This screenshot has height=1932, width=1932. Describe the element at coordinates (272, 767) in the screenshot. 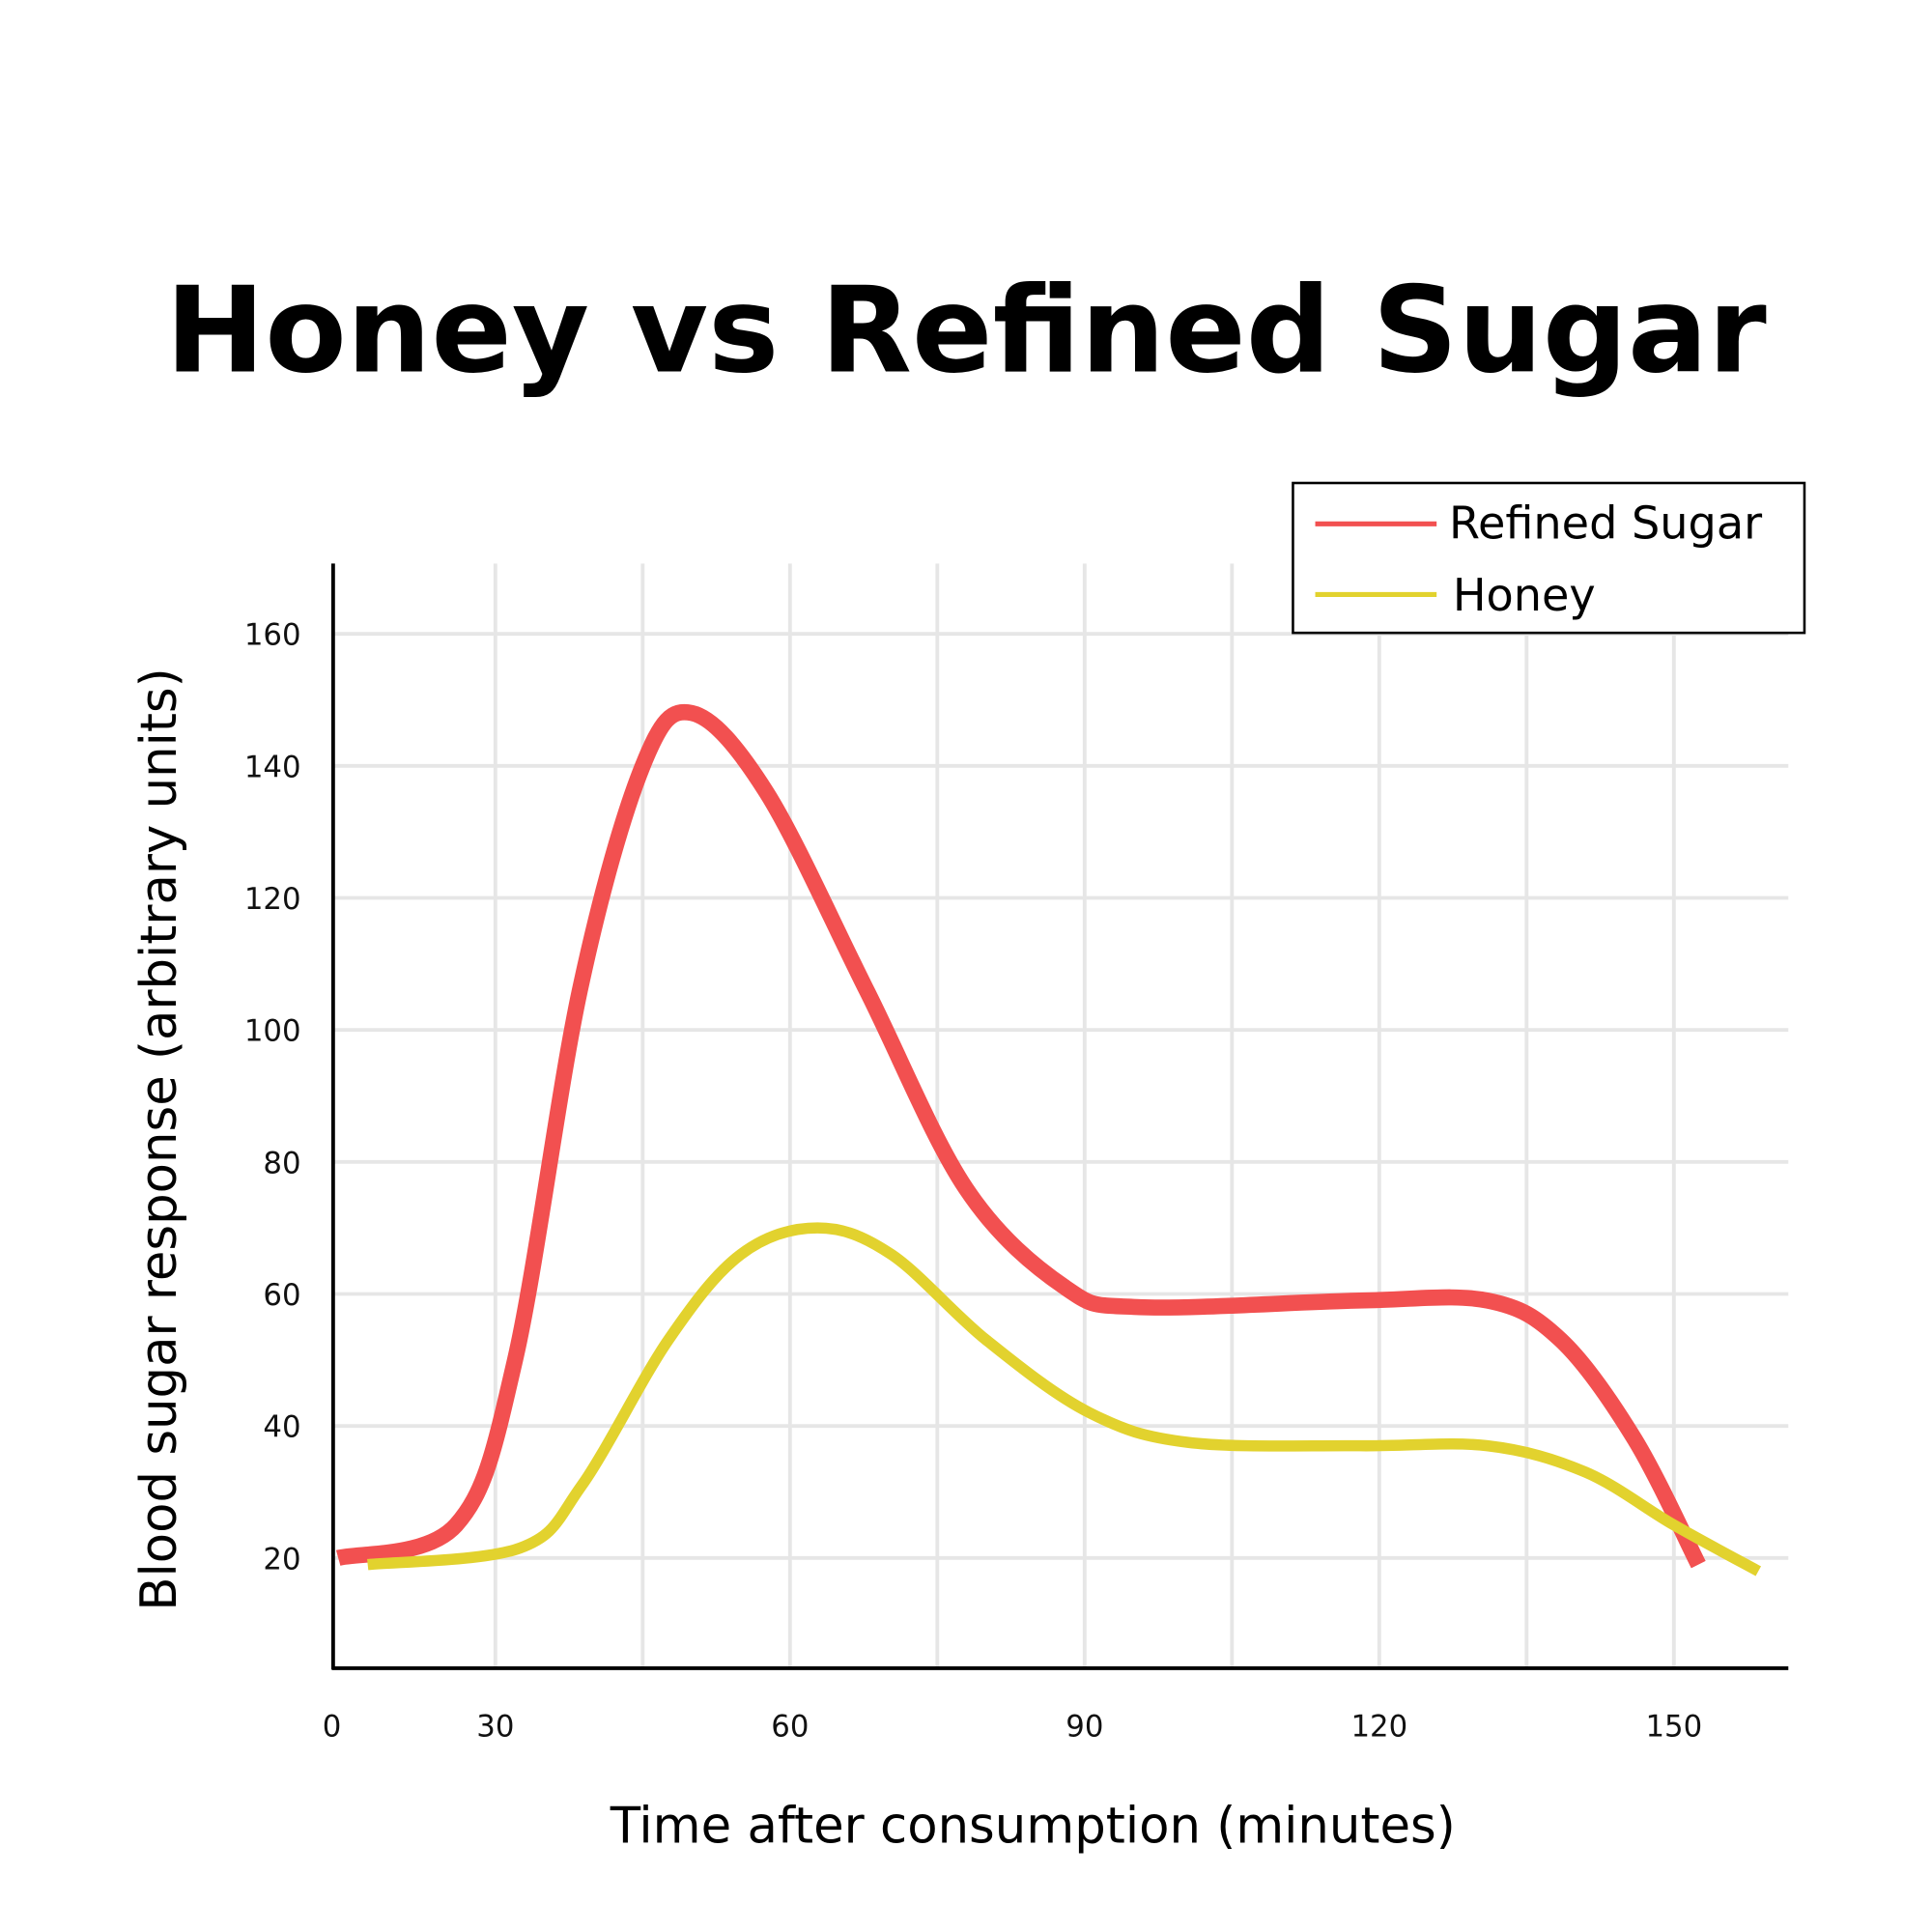

I see `y-tick-label: 140` at that location.